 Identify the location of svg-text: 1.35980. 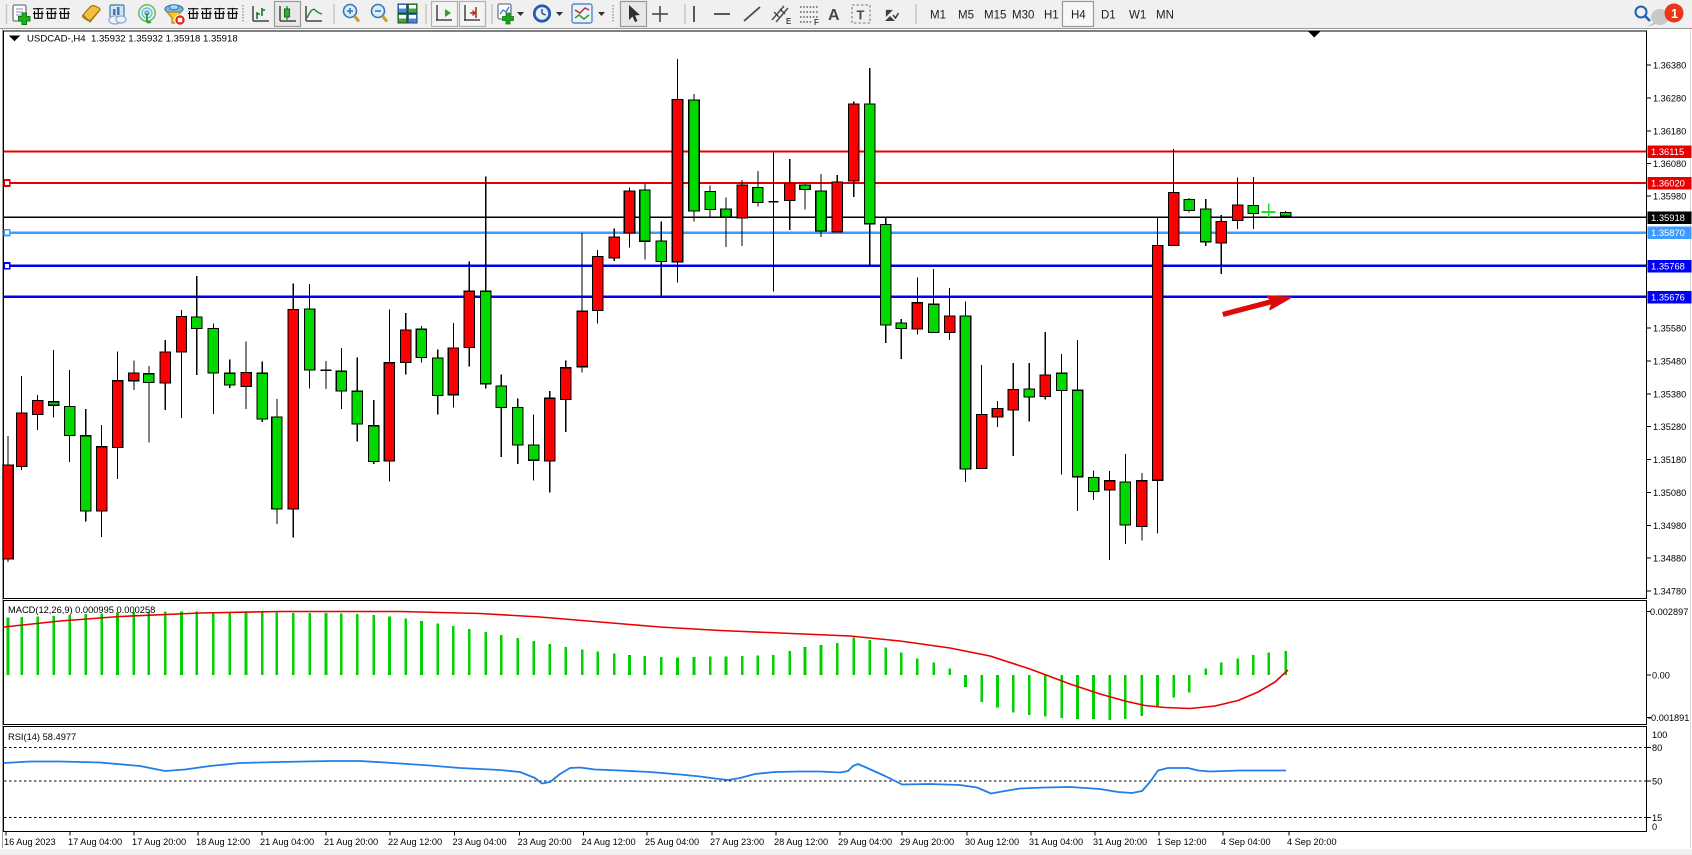
(1669, 197).